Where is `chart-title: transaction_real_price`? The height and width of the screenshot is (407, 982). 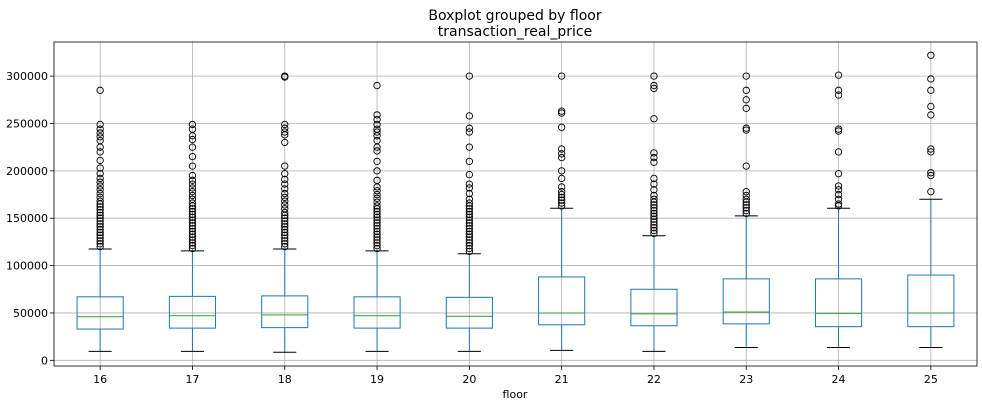 chart-title: transaction_real_price is located at coordinates (515, 32).